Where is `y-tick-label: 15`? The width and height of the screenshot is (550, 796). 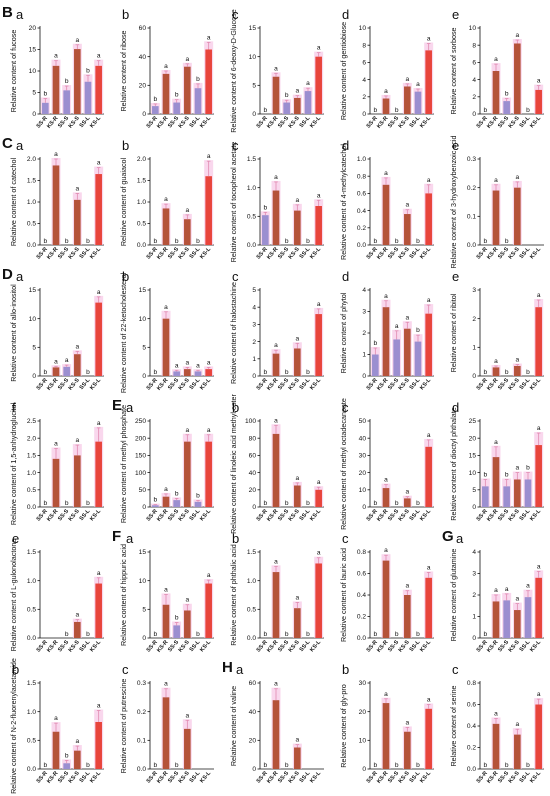
y-tick-label: 15 is located at coordinates (33, 50).